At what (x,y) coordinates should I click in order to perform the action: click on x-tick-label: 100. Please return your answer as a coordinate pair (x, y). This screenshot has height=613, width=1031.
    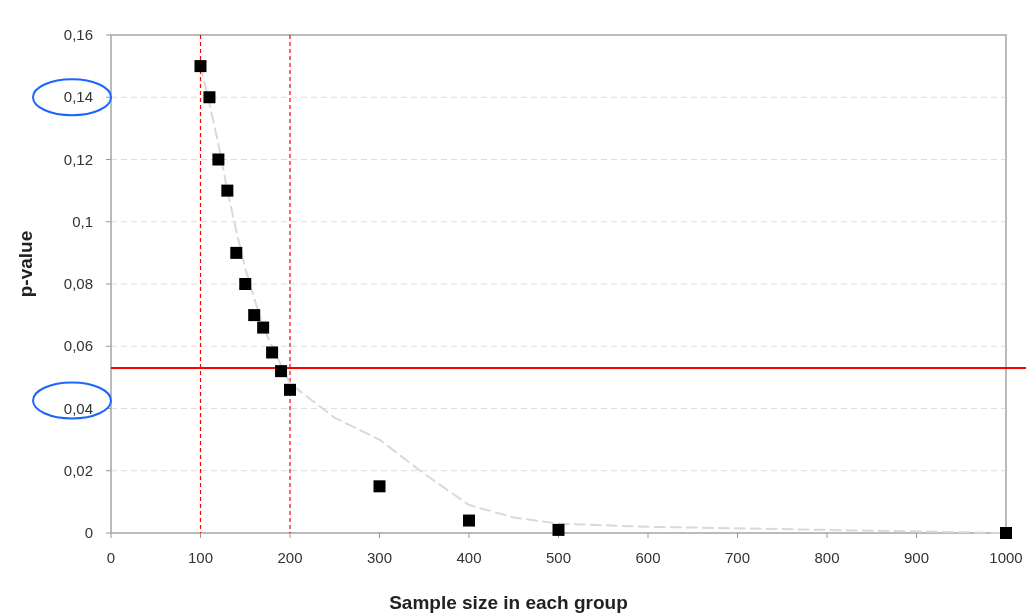
    Looking at the image, I should click on (200, 557).